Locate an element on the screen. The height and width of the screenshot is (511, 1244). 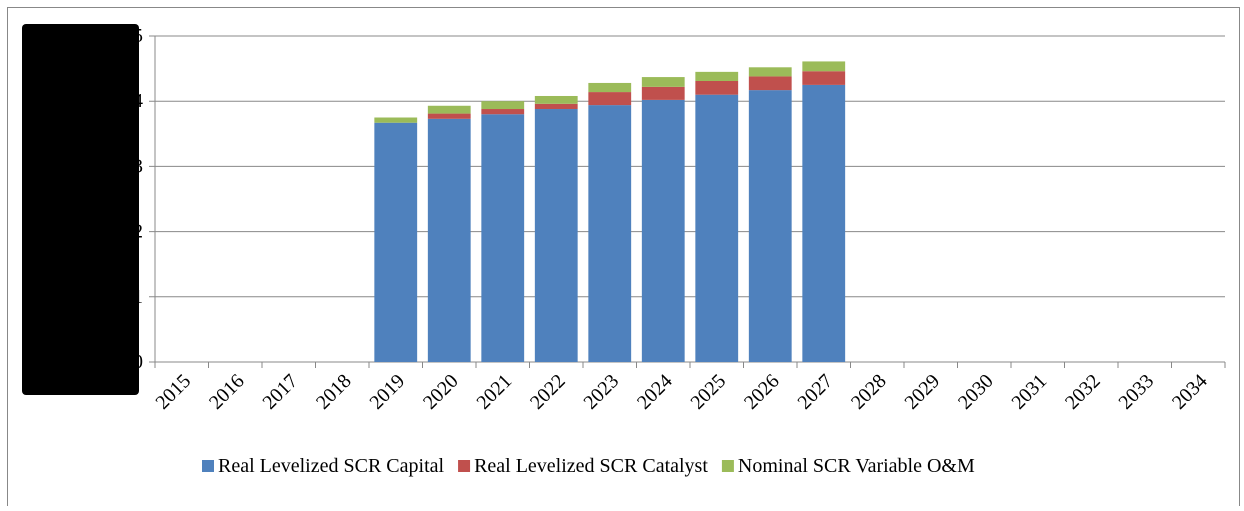
legend-label: Nominal SCR Variable O&M is located at coordinates (856, 466).